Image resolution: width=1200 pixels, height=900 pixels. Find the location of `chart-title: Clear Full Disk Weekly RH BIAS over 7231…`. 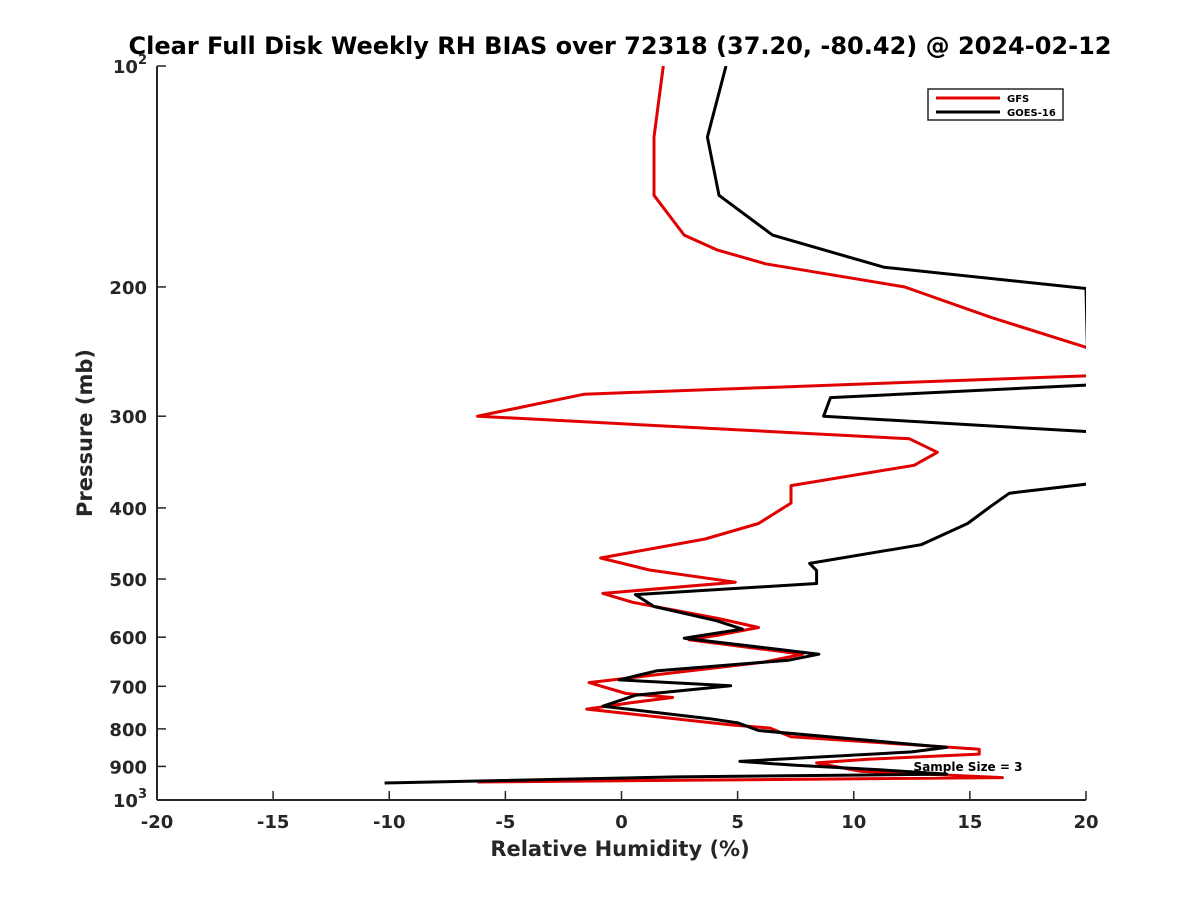

chart-title: Clear Full Disk Weekly RH BIAS over 7231… is located at coordinates (620, 46).